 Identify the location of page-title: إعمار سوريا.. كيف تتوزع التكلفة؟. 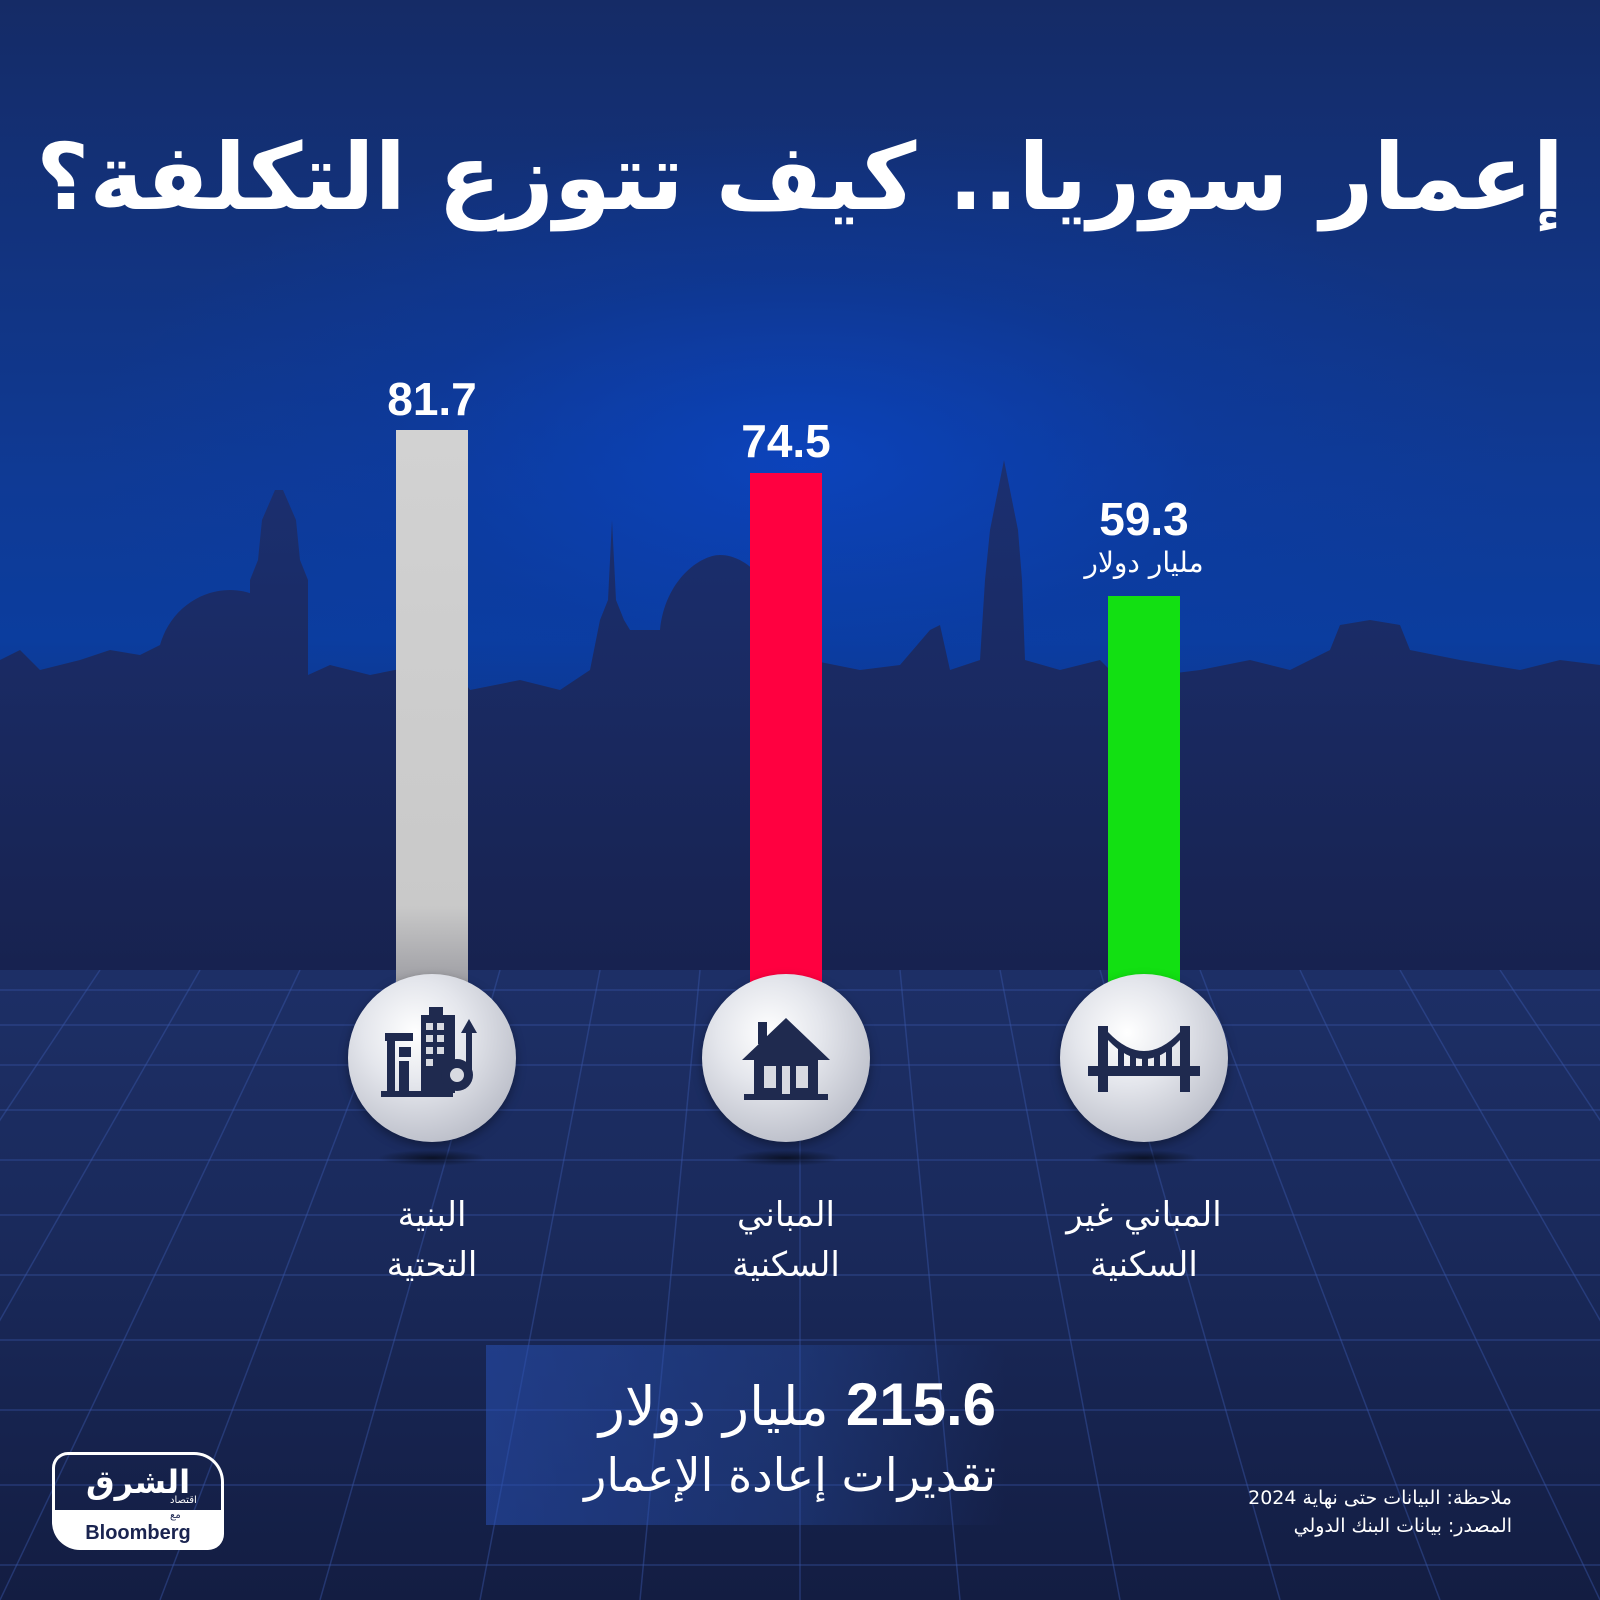
(800, 177).